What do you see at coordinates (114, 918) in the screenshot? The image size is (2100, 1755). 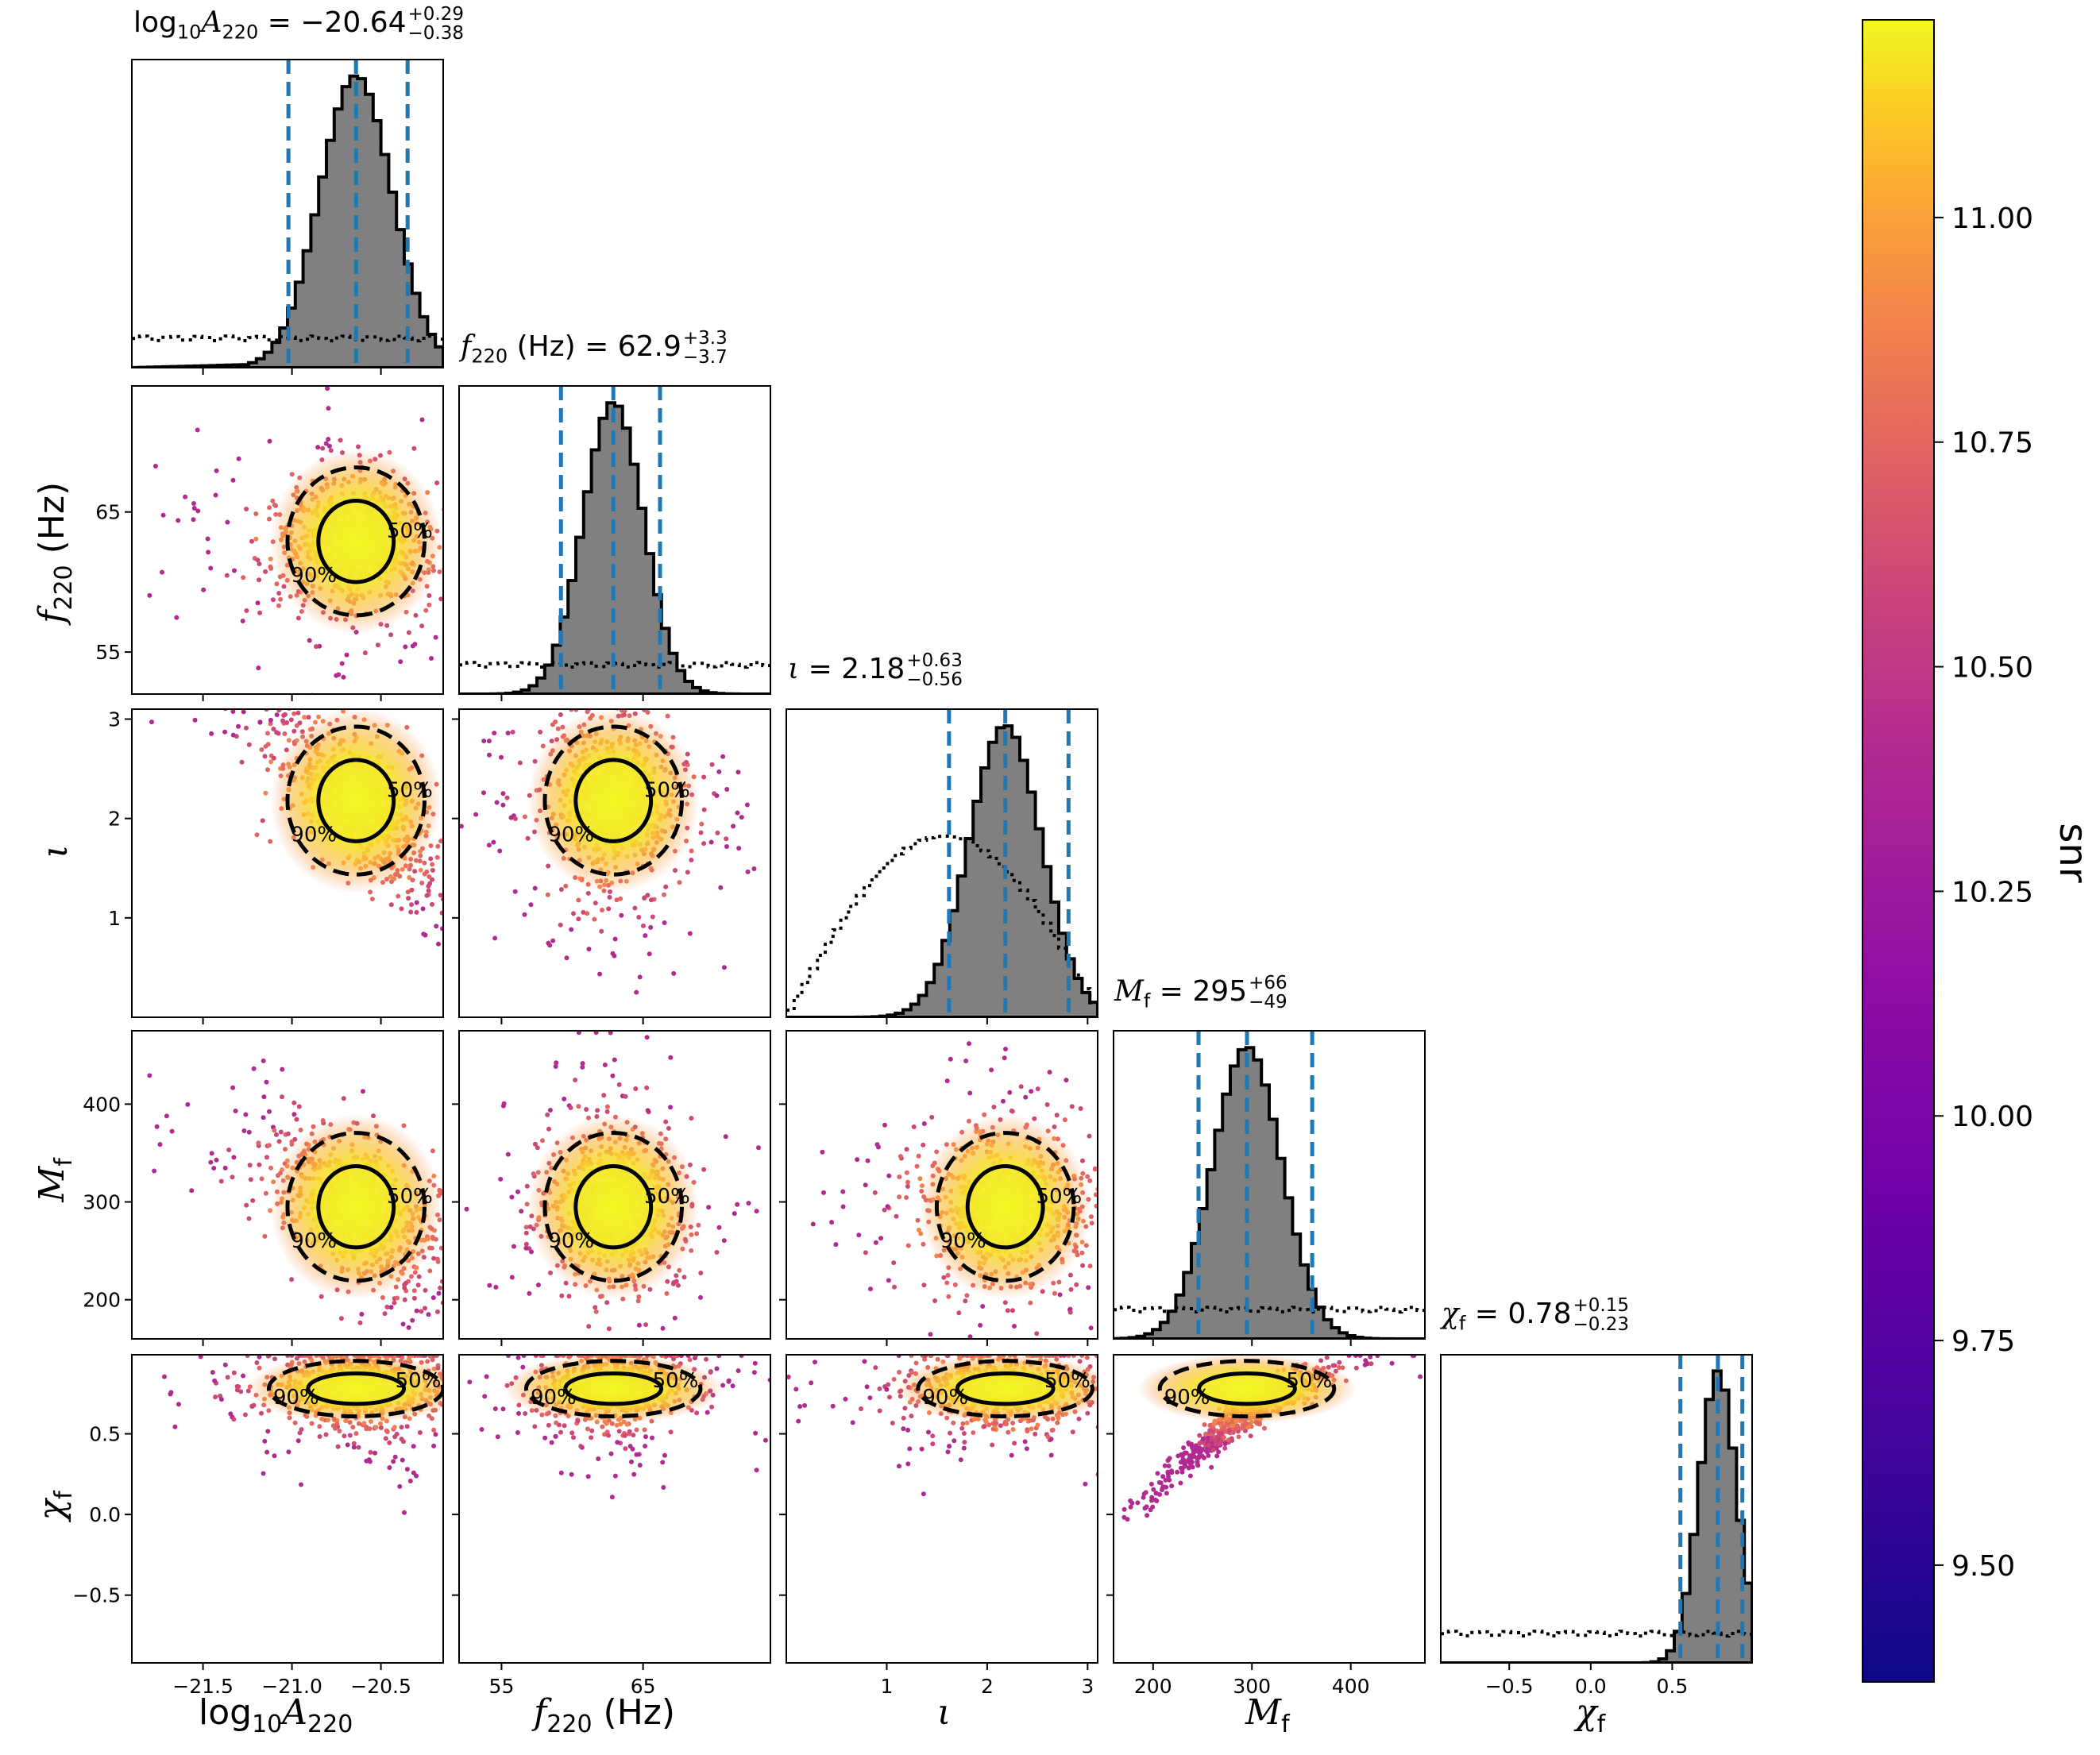 I see `y-tick-label: 1` at bounding box center [114, 918].